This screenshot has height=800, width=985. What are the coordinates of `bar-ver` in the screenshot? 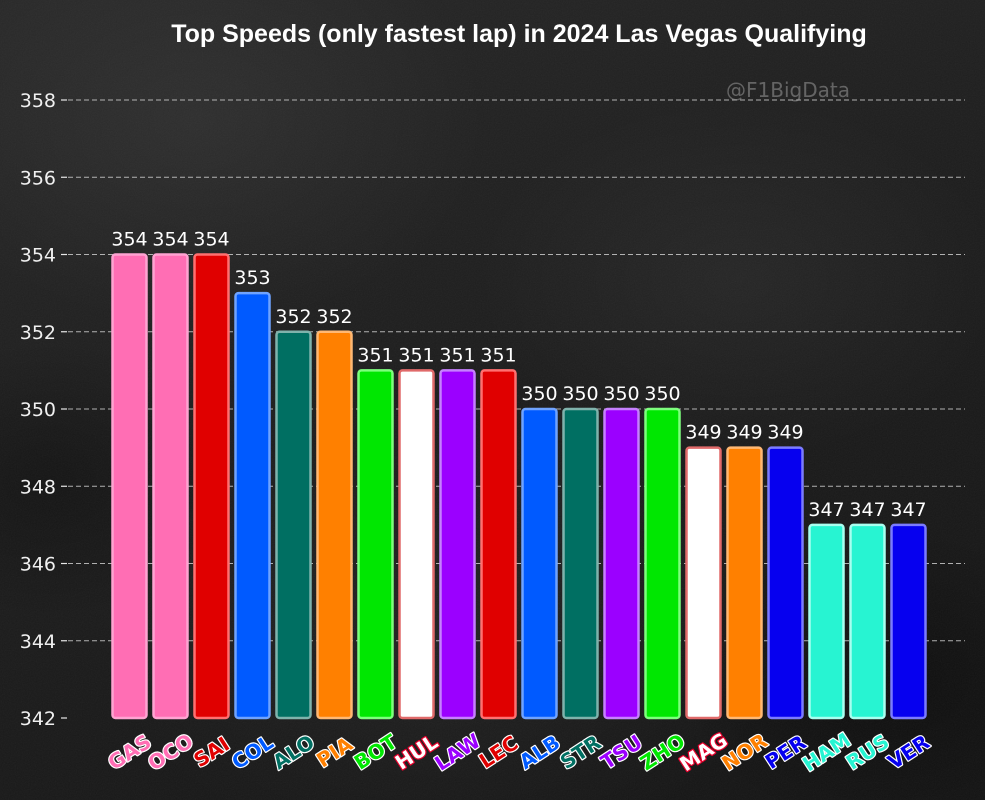 It's located at (908, 621).